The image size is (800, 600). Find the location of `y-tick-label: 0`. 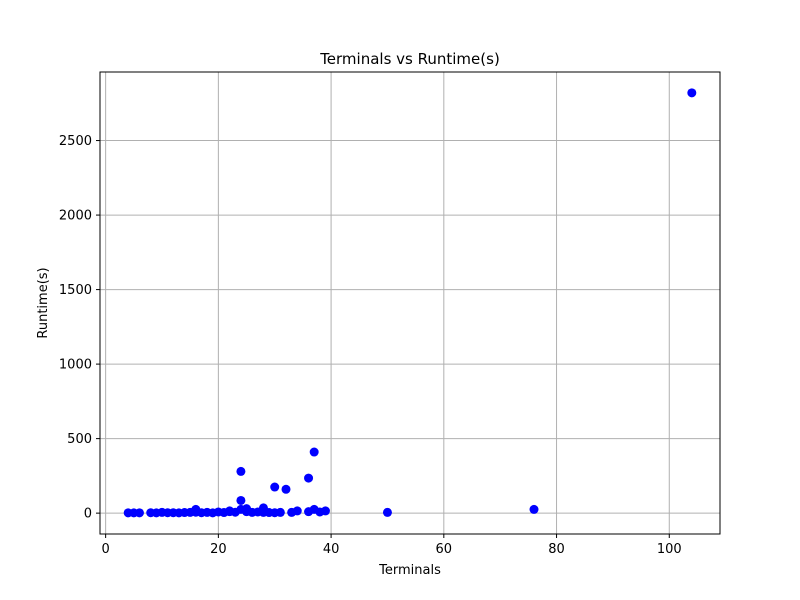

y-tick-label: 0 is located at coordinates (88, 514).